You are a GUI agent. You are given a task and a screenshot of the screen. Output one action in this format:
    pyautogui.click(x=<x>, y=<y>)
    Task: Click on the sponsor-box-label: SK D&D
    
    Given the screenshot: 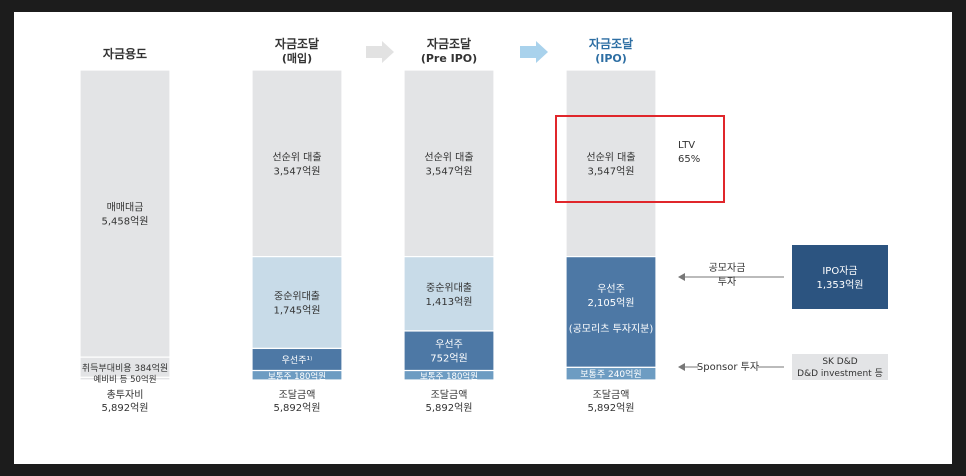 What is the action you would take?
    pyautogui.click(x=839, y=362)
    